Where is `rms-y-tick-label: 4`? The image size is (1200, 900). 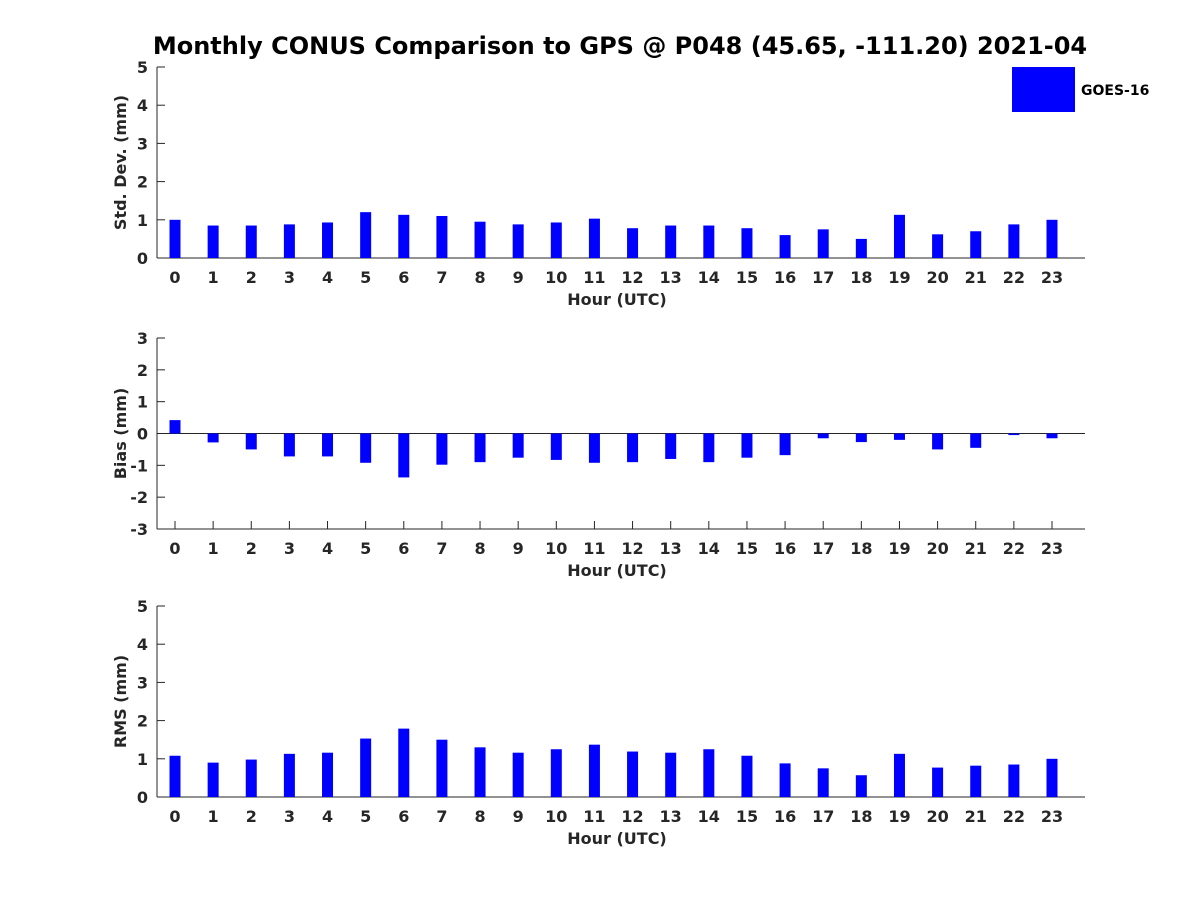
rms-y-tick-label: 4 is located at coordinates (142, 644).